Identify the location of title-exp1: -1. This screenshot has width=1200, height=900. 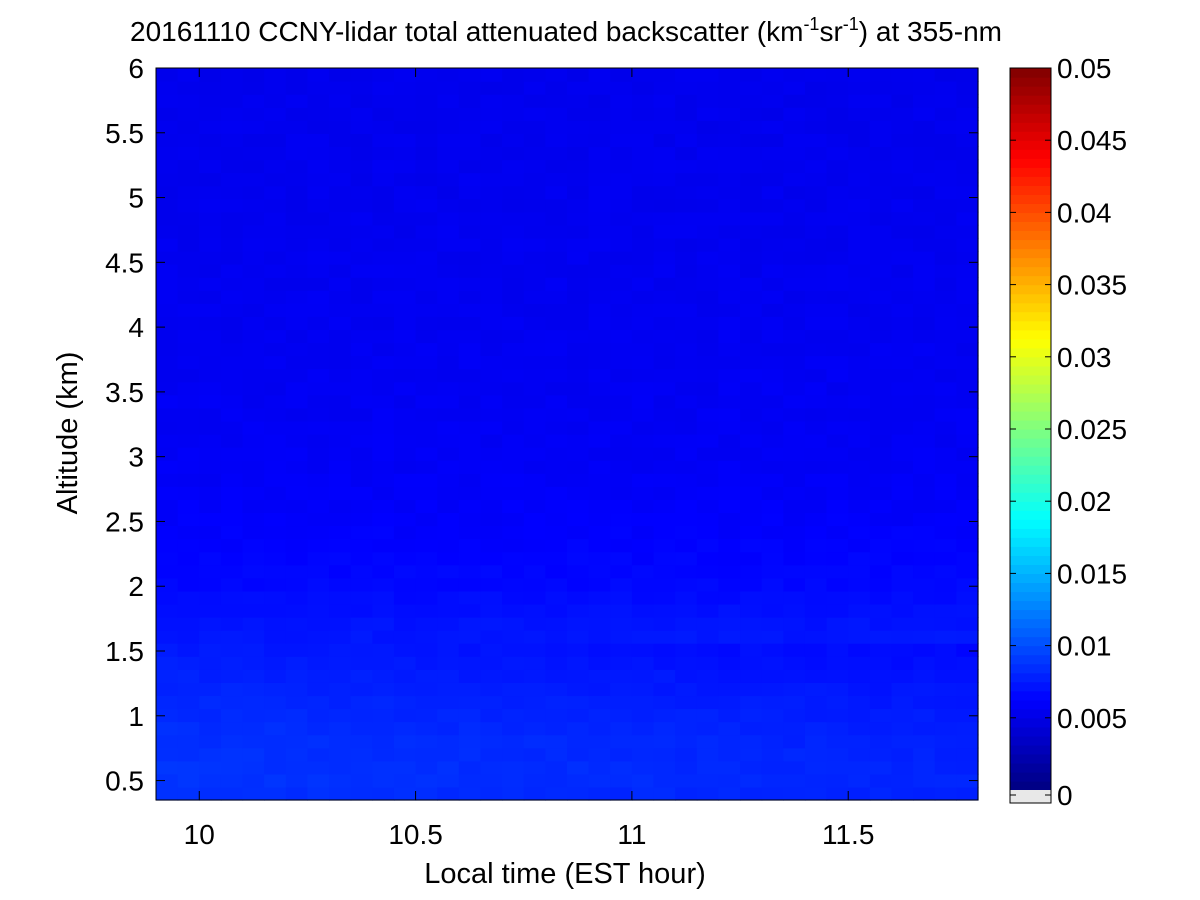
(811, 24).